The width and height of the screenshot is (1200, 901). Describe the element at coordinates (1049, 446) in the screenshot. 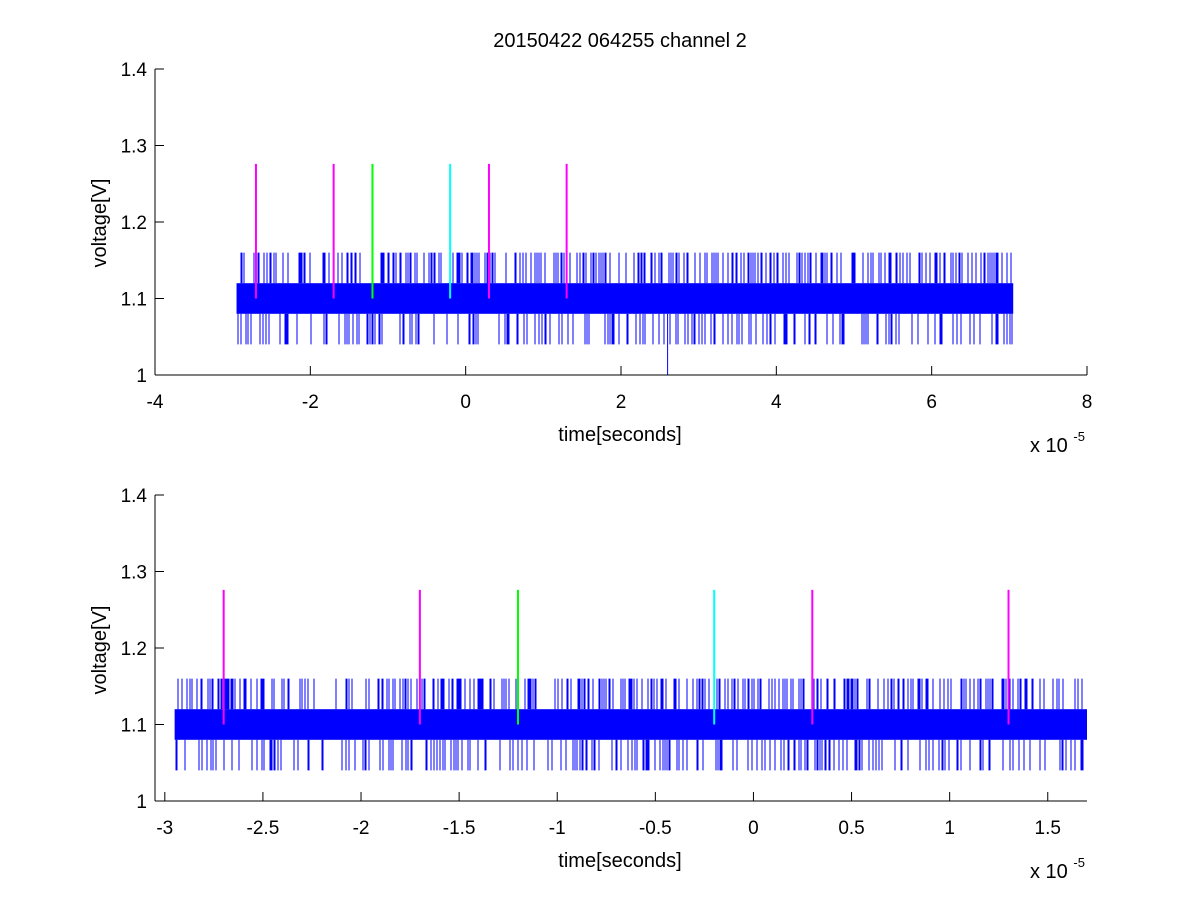

I see `top-plot-exponent-base: x 10` at that location.